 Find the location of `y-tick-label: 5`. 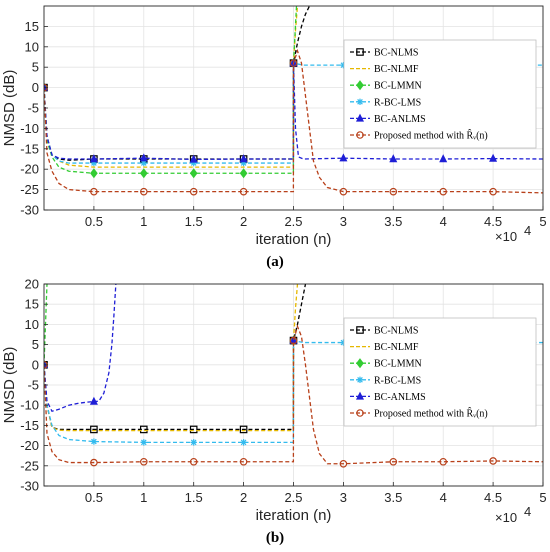

y-tick-label: 5 is located at coordinates (35, 344).